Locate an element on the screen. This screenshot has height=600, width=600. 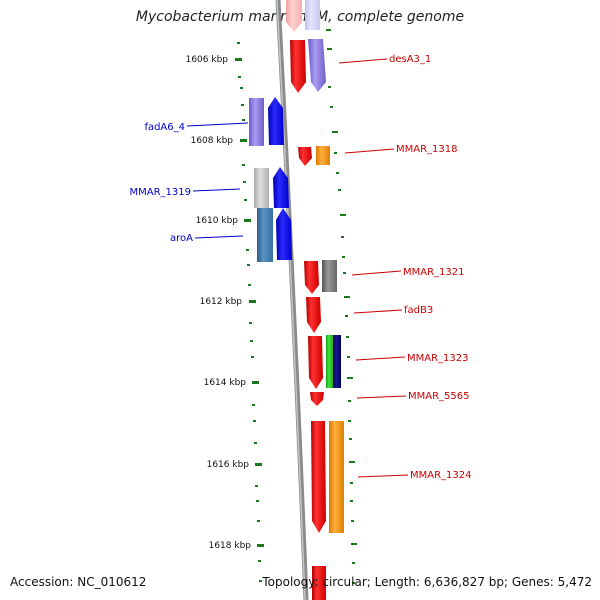
genome-backbone is located at coordinates (292, 300).